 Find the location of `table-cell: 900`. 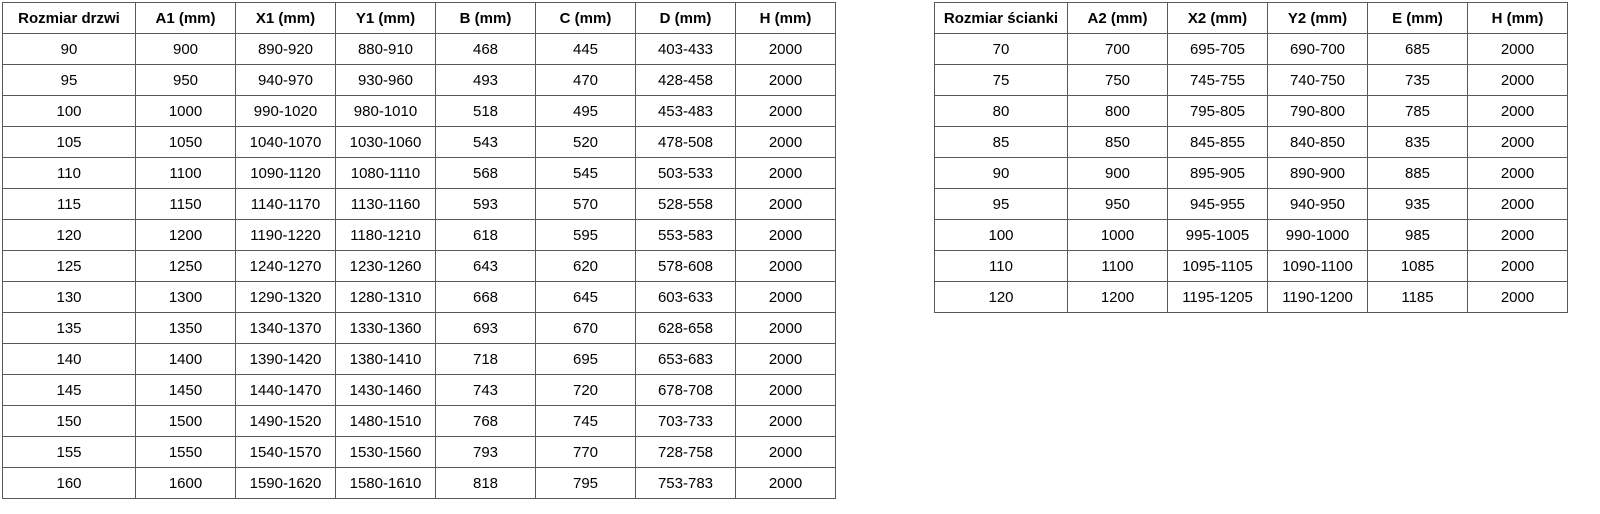

table-cell: 900 is located at coordinates (185, 49).